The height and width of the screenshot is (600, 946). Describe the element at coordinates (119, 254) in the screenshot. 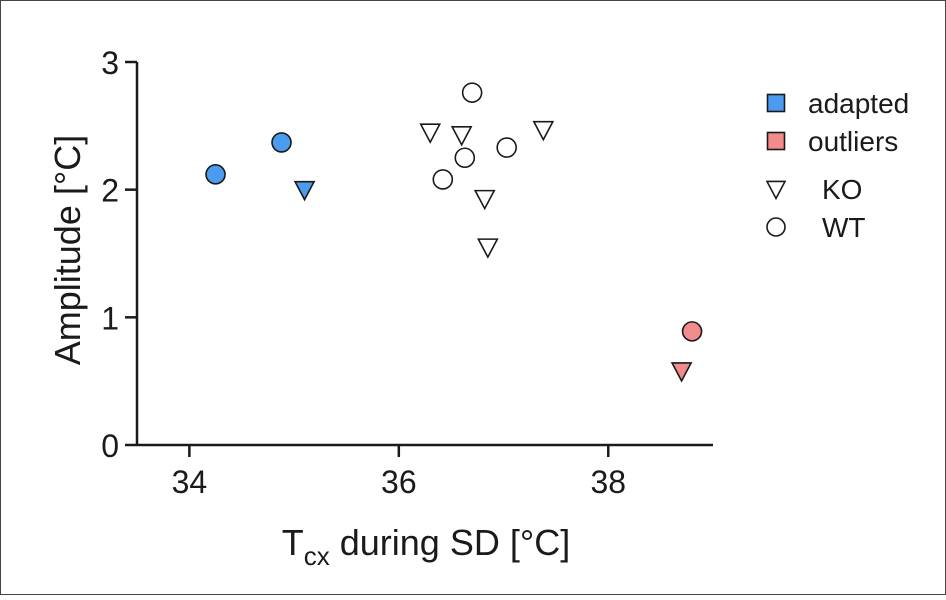

I see `y-ticks: 0 1 2 3` at that location.